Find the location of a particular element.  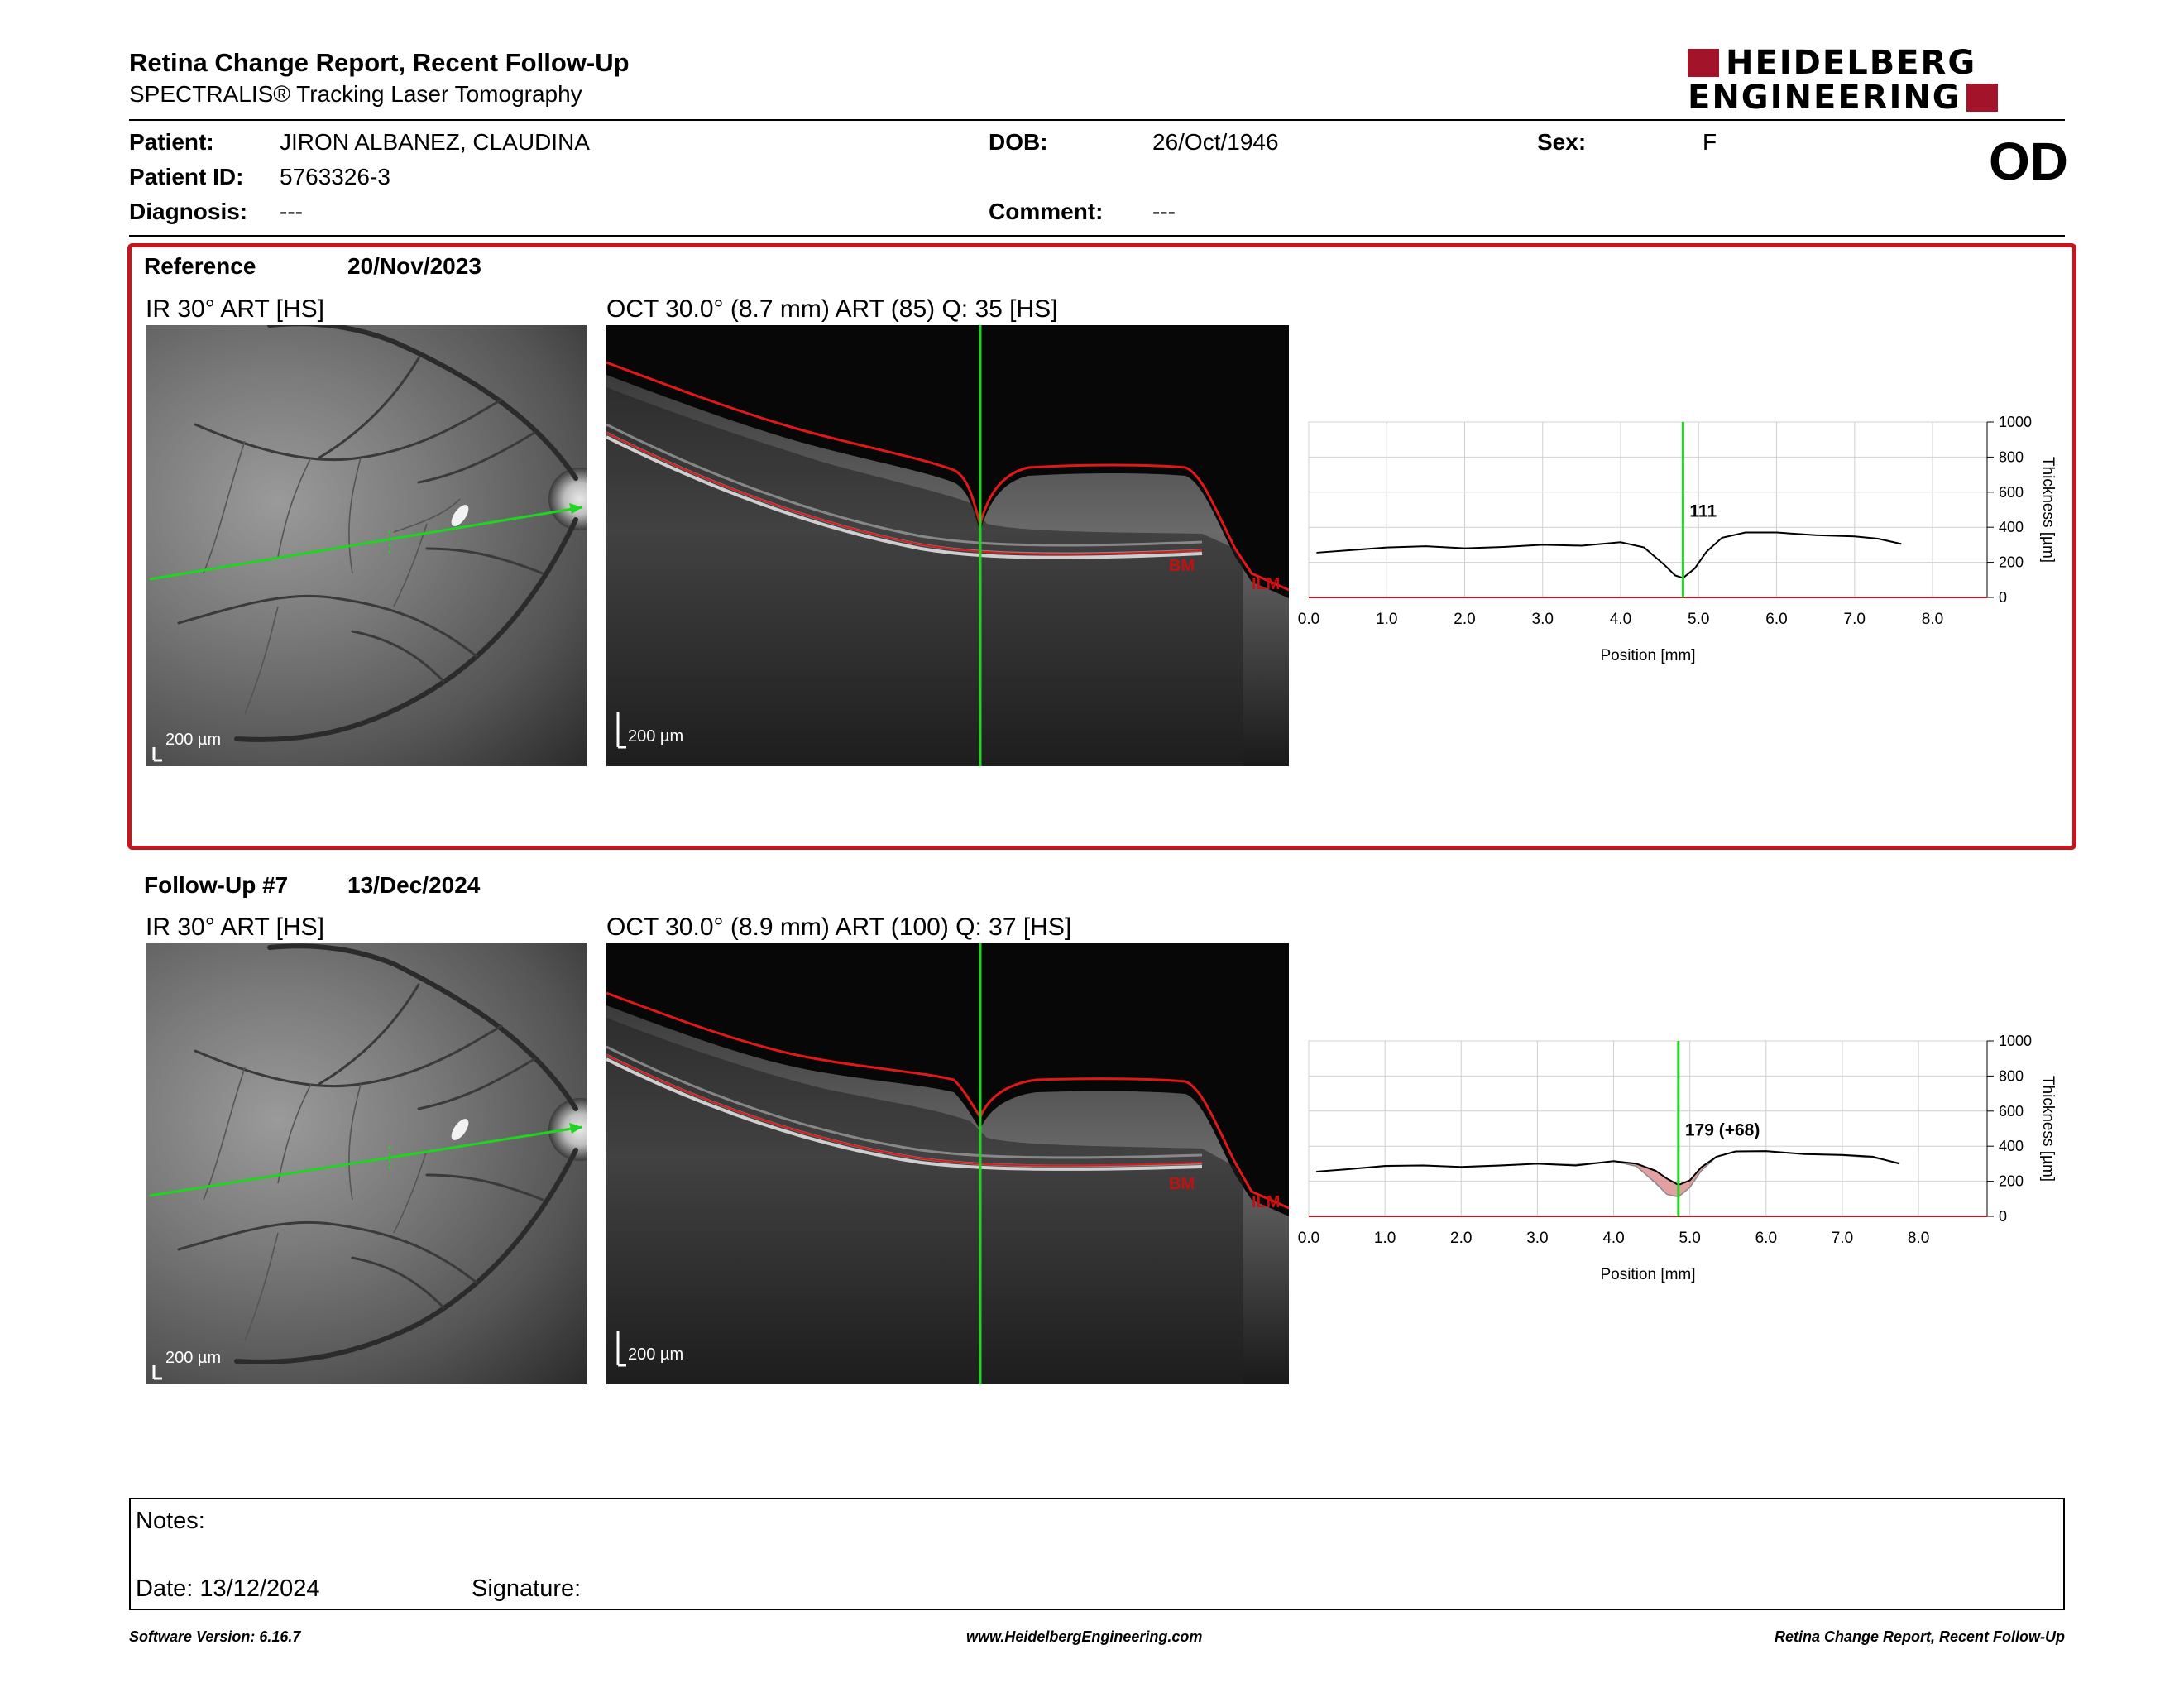

notes-box is located at coordinates (1097, 1554).